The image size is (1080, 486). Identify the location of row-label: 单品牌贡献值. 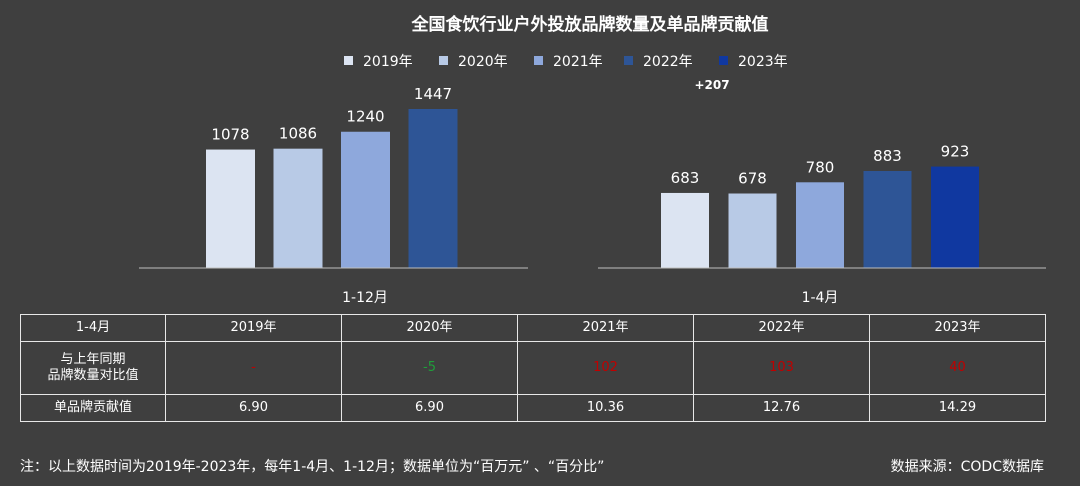
(93, 408).